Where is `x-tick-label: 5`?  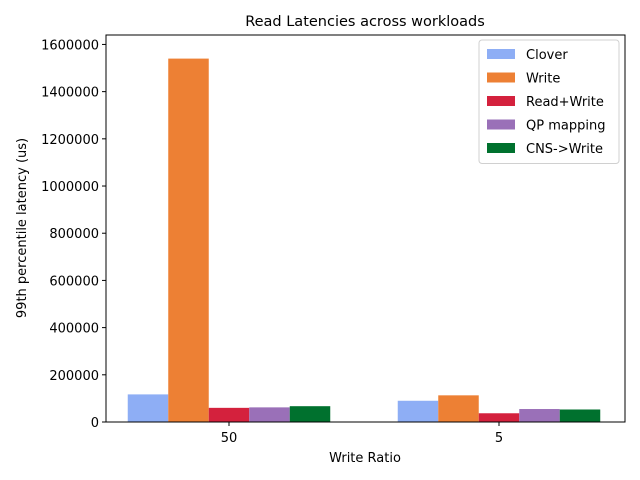 x-tick-label: 5 is located at coordinates (499, 438).